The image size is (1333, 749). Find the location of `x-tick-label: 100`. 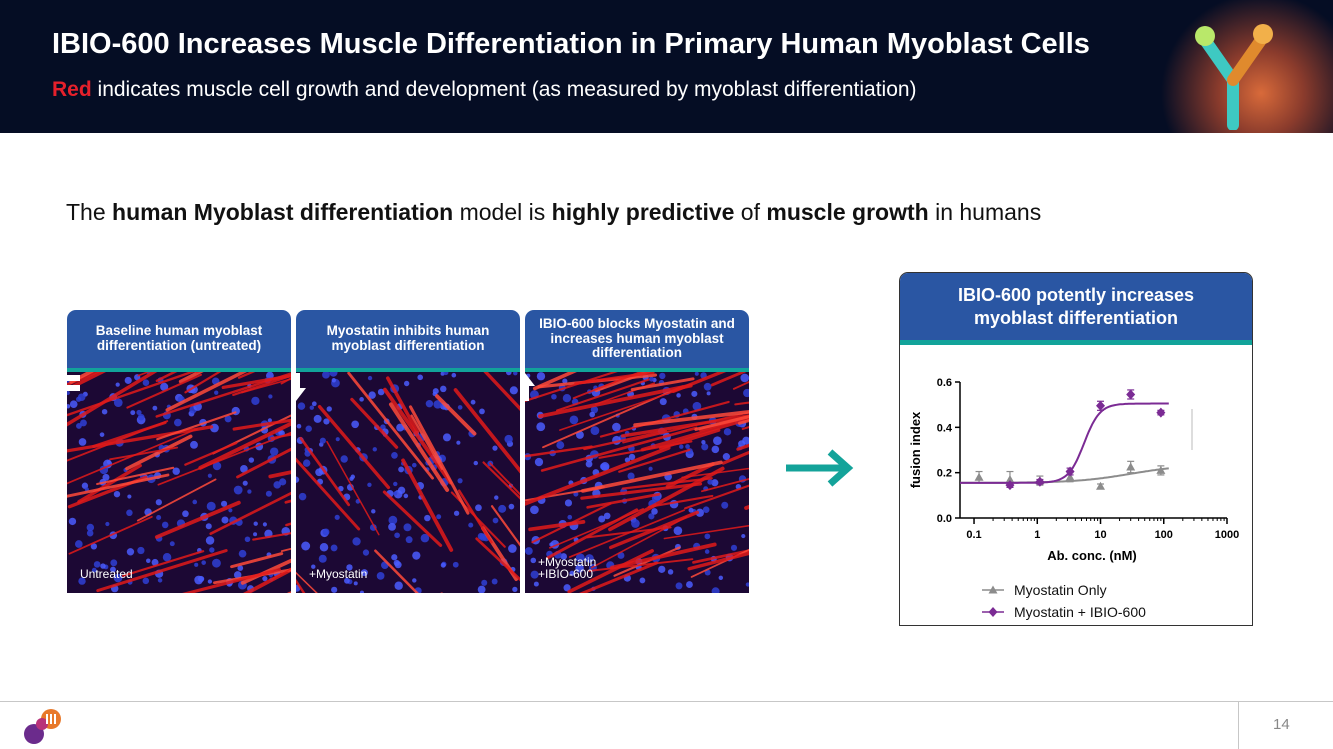

x-tick-label: 100 is located at coordinates (1164, 535).